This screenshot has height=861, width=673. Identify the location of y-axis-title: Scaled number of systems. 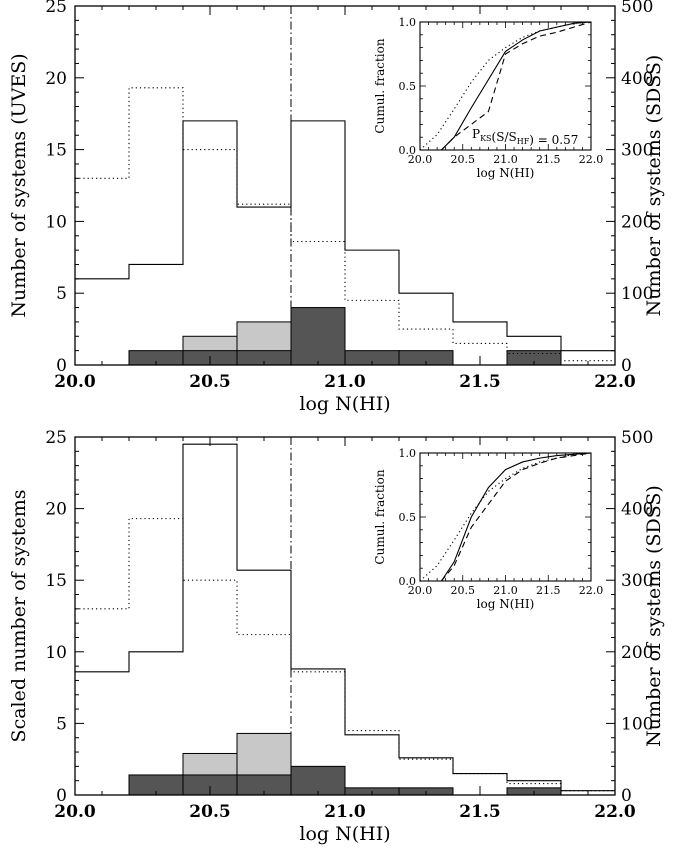
(19, 616).